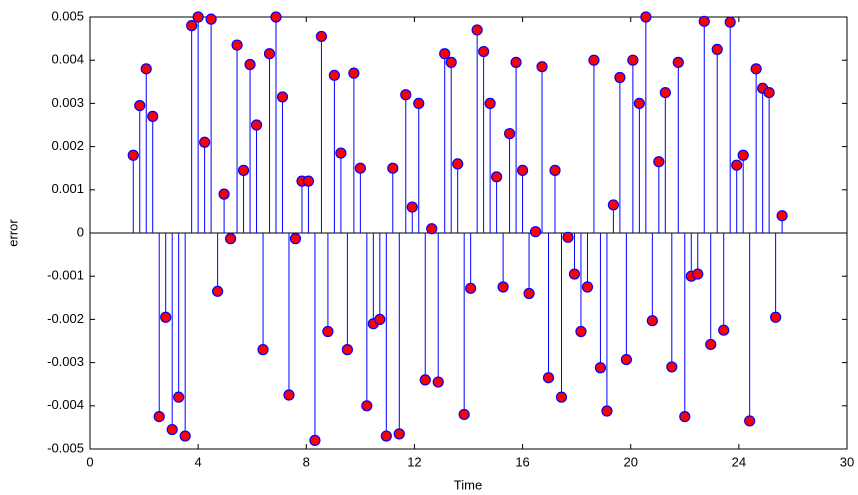 This screenshot has height=495, width=858. I want to click on y-tick-label: 0, so click(80, 231).